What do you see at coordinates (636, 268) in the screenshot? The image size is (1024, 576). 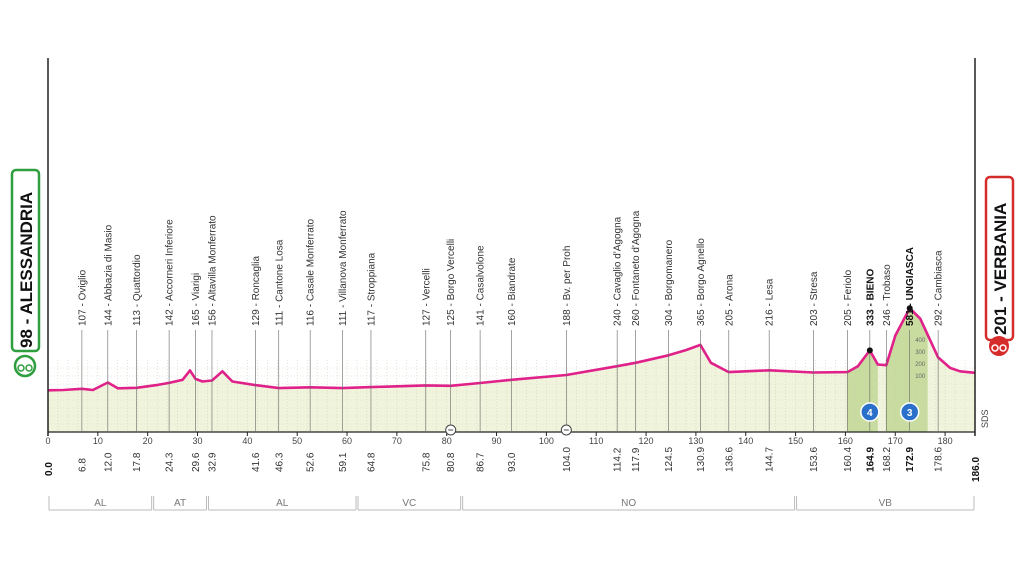 I see `place-label: 260 - Fontaneto d'Agogna` at bounding box center [636, 268].